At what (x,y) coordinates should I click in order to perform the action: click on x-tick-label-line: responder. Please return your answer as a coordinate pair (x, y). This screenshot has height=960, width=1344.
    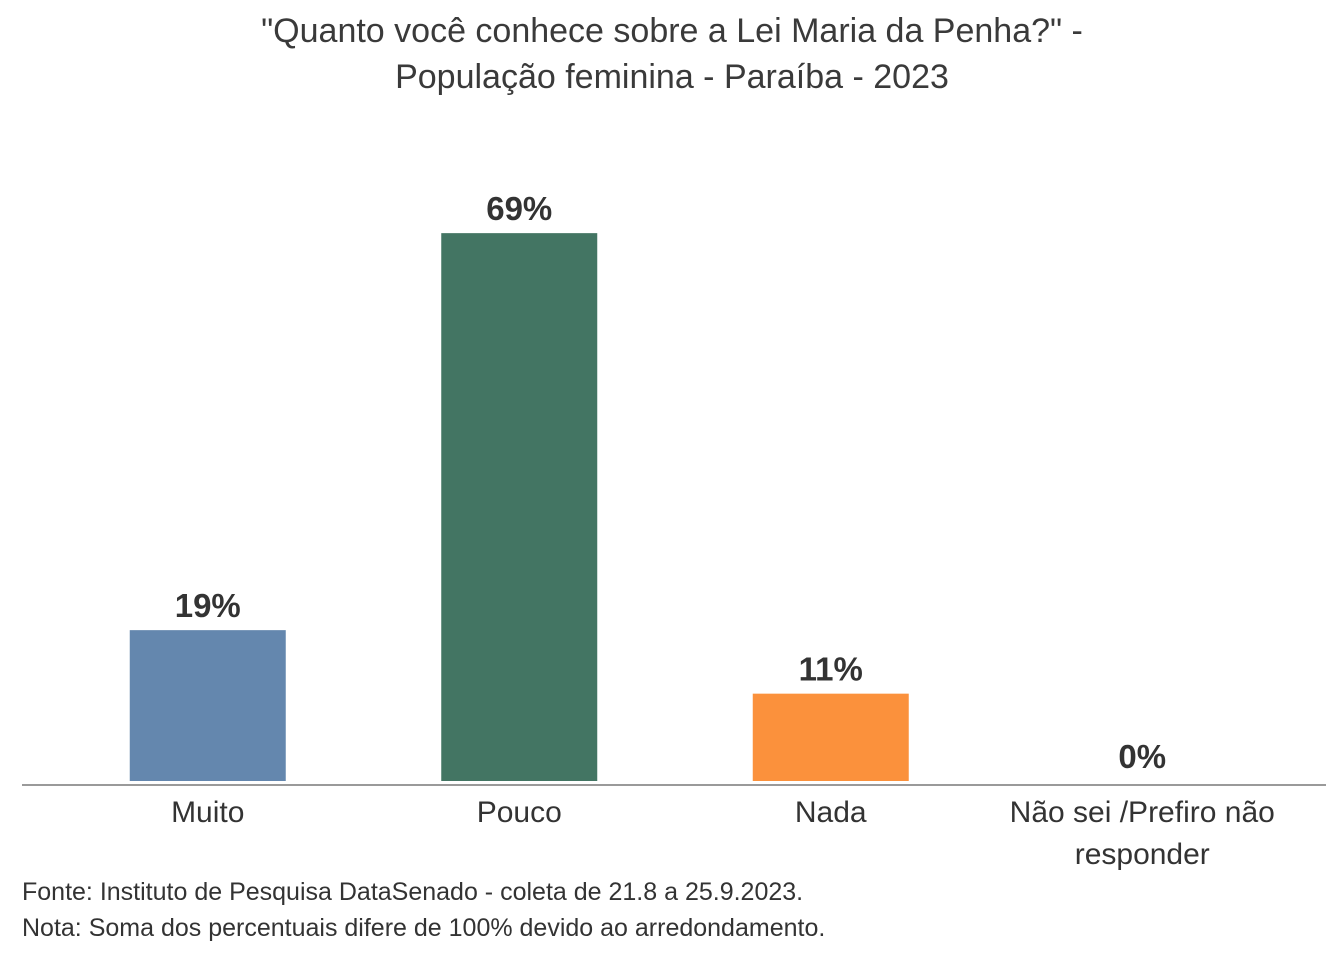
    Looking at the image, I should click on (1142, 854).